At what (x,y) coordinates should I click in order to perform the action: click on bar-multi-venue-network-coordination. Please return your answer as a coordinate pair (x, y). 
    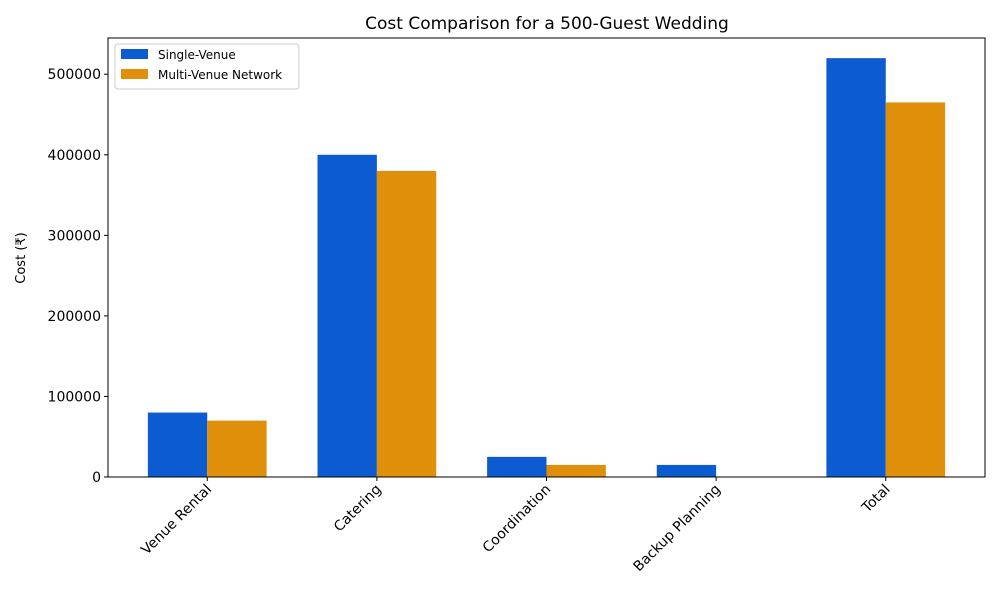
    Looking at the image, I should click on (576, 470).